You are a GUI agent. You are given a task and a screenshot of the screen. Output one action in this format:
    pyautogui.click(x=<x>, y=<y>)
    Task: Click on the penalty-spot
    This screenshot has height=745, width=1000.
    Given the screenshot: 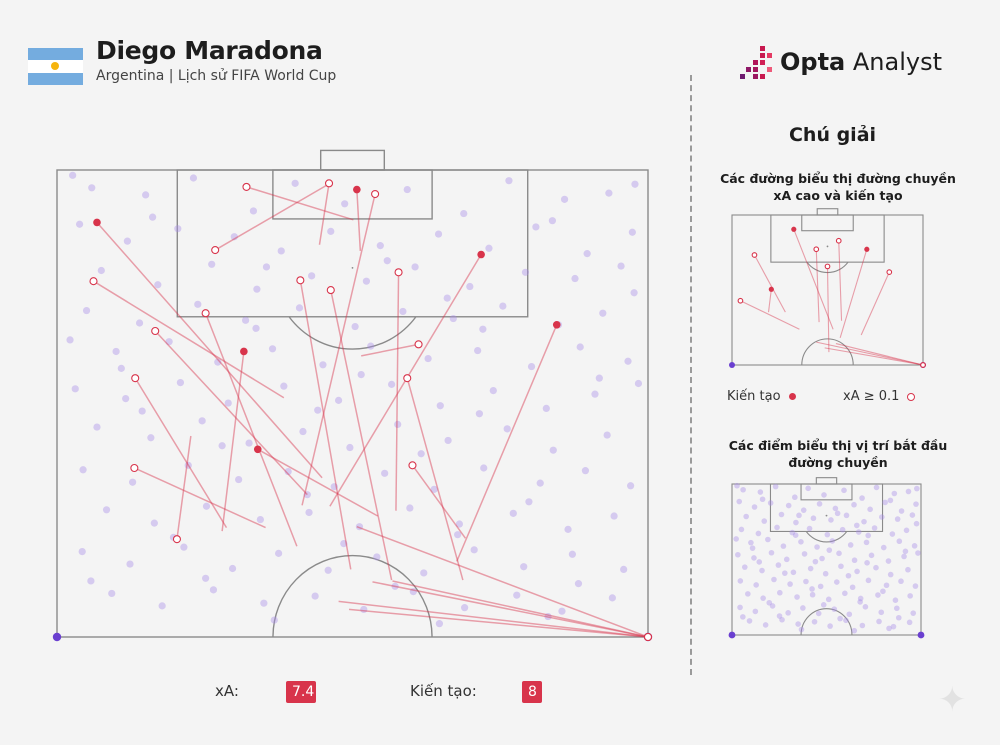 What is the action you would take?
    pyautogui.click(x=827, y=246)
    